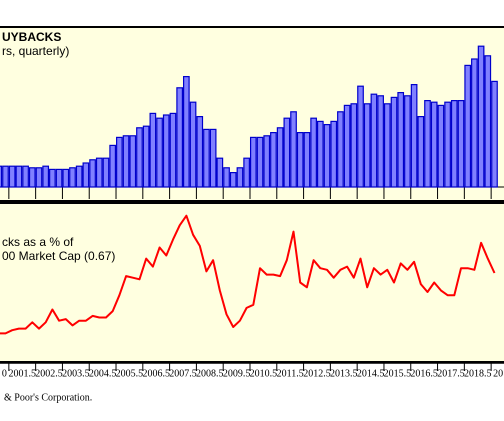 This screenshot has width=504, height=421. Describe the element at coordinates (130, 373) in the screenshot. I see `x-tick-label: 2005.5` at that location.